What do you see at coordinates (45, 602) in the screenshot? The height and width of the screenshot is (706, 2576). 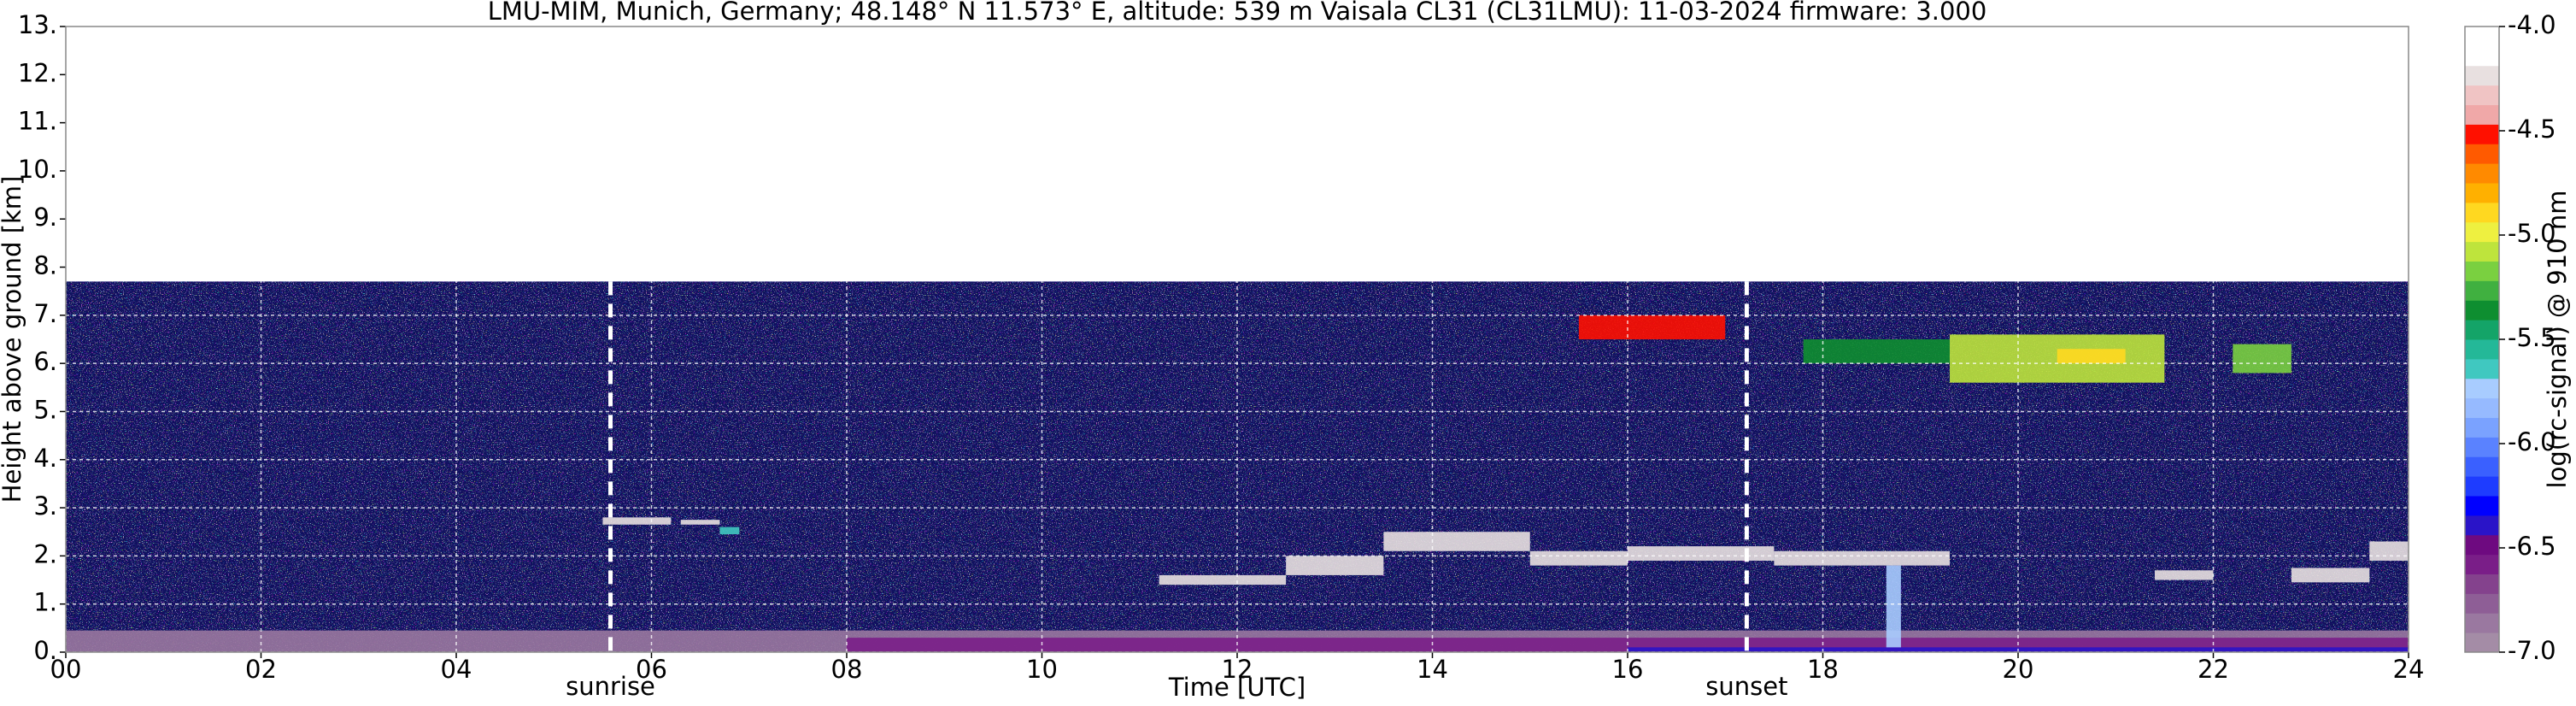 I see `y-tick-label: 1.` at bounding box center [45, 602].